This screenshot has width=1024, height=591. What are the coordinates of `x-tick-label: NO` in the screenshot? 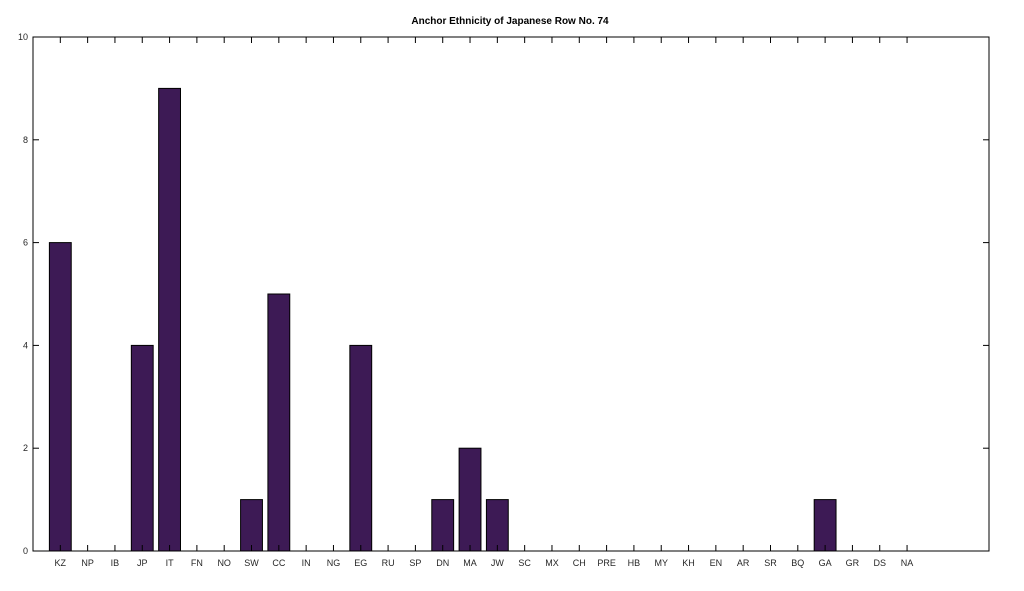 It's located at (224, 563).